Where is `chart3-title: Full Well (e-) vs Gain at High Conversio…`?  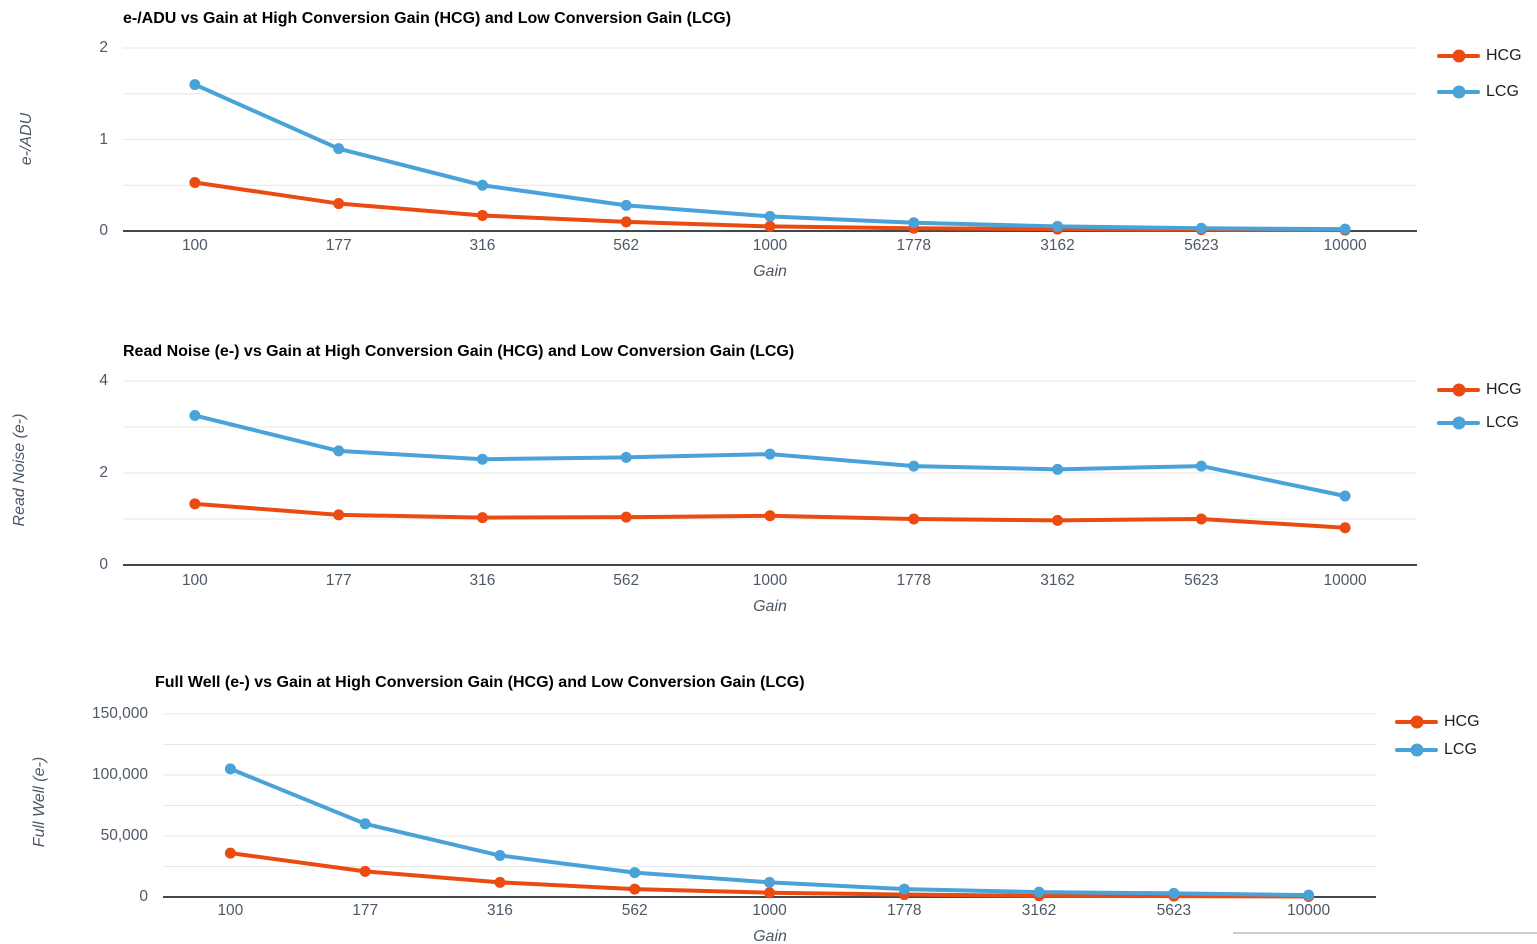 chart3-title: Full Well (e-) vs Gain at High Conversio… is located at coordinates (480, 682).